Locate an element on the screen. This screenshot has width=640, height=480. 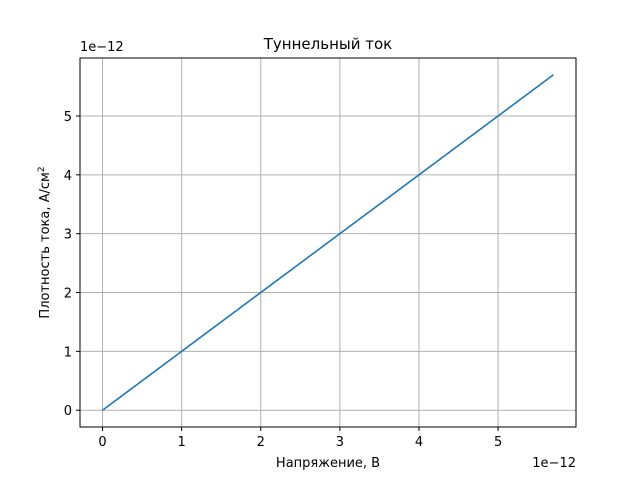
y-tick-label: 0 is located at coordinates (68, 411).